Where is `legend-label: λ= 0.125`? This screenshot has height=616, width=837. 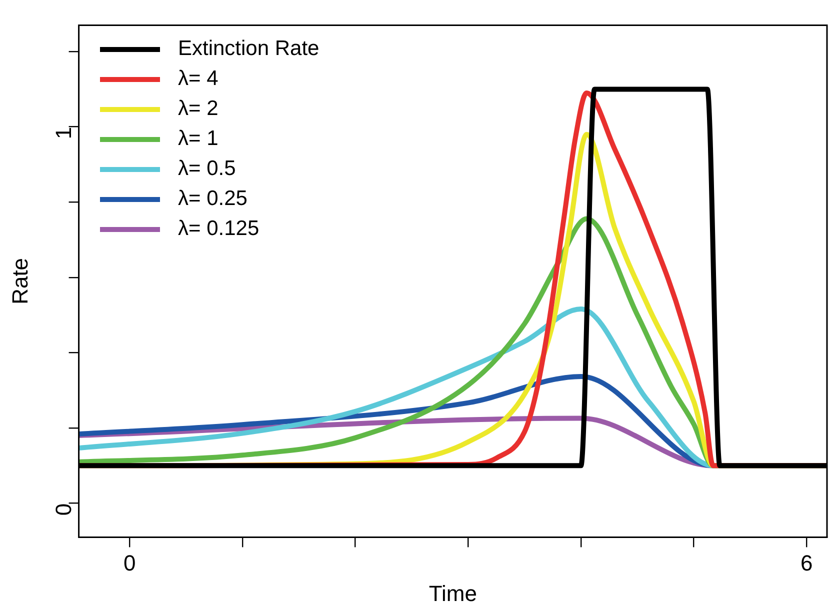
legend-label: λ= 0.125 is located at coordinates (219, 229).